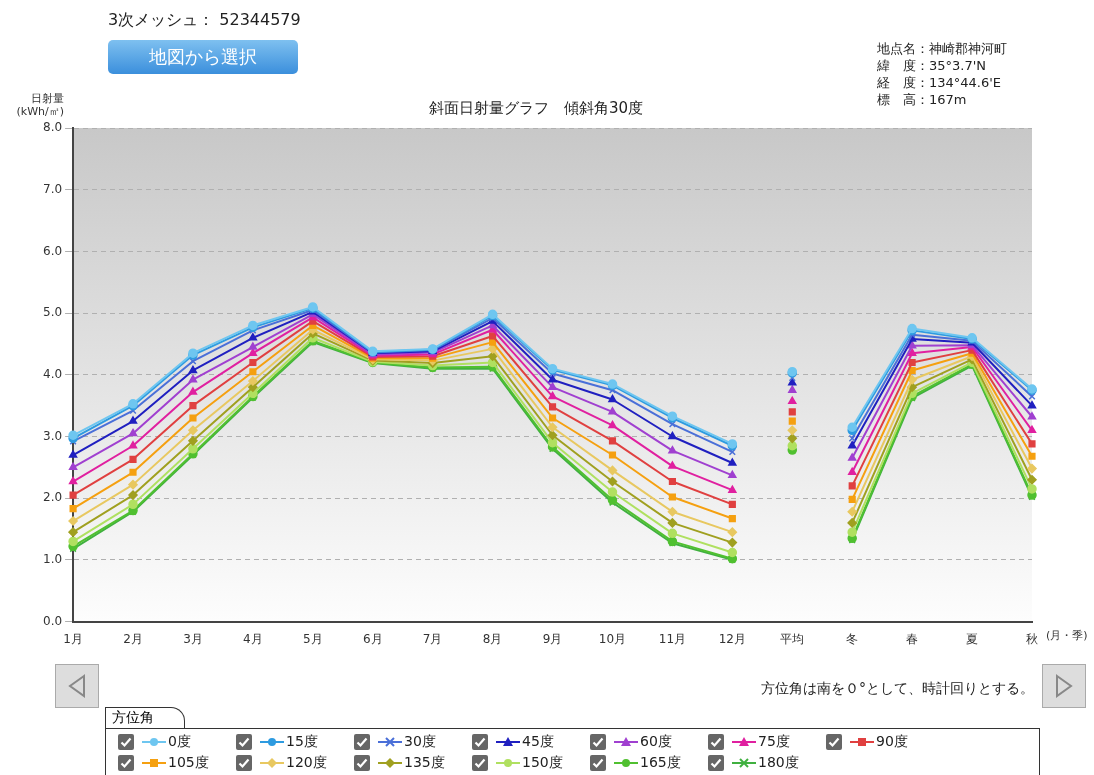  What do you see at coordinates (942, 48) in the screenshot?
I see `text: 地点名：神崎郡神河町` at bounding box center [942, 48].